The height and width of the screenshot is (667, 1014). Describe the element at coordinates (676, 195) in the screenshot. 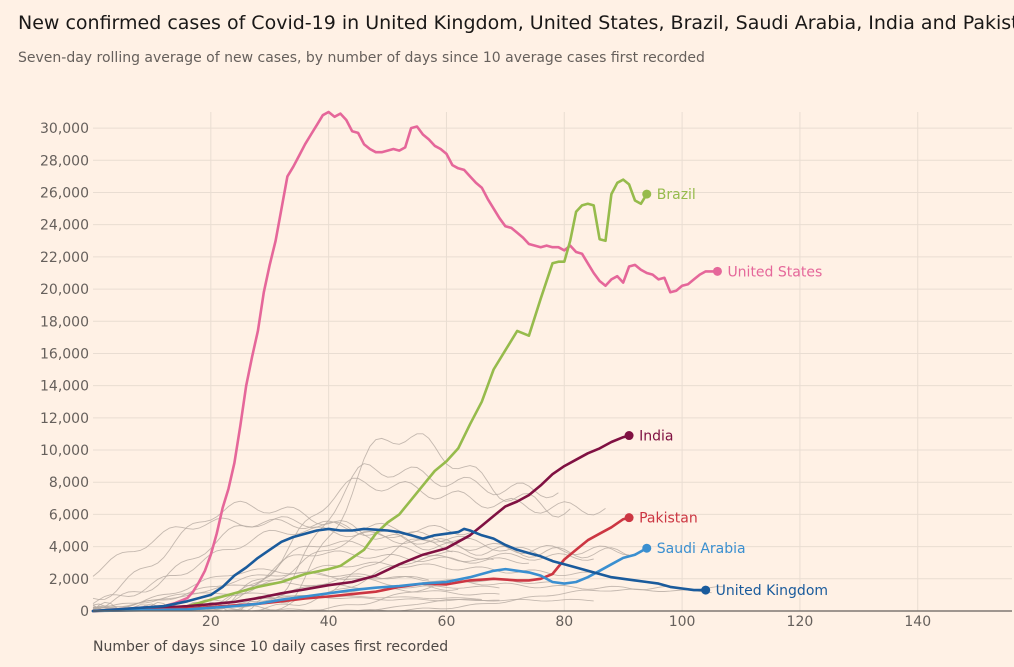

I see `series-label: Brazil` at that location.